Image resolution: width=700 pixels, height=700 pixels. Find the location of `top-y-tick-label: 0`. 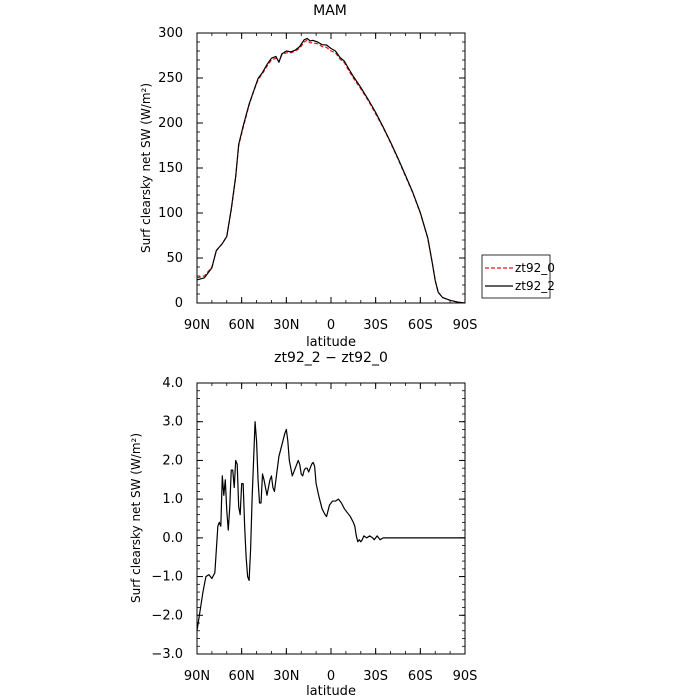

top-y-tick-label: 0 is located at coordinates (179, 303).